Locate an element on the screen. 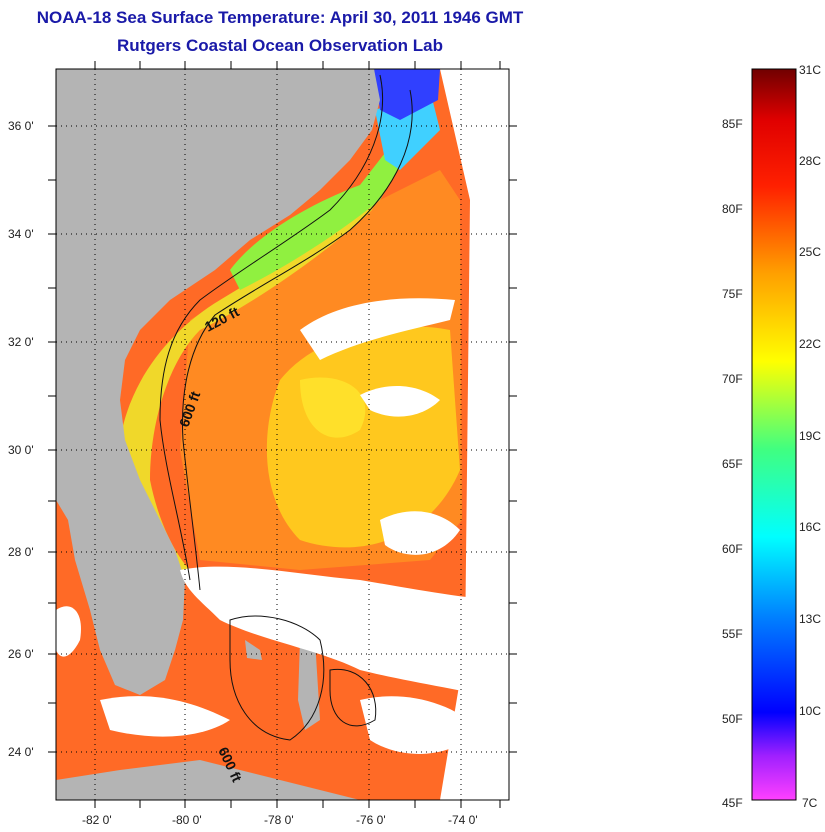 Image resolution: width=825 pixels, height=832 pixels. lat-label-32: 32 0' is located at coordinates (21, 342).